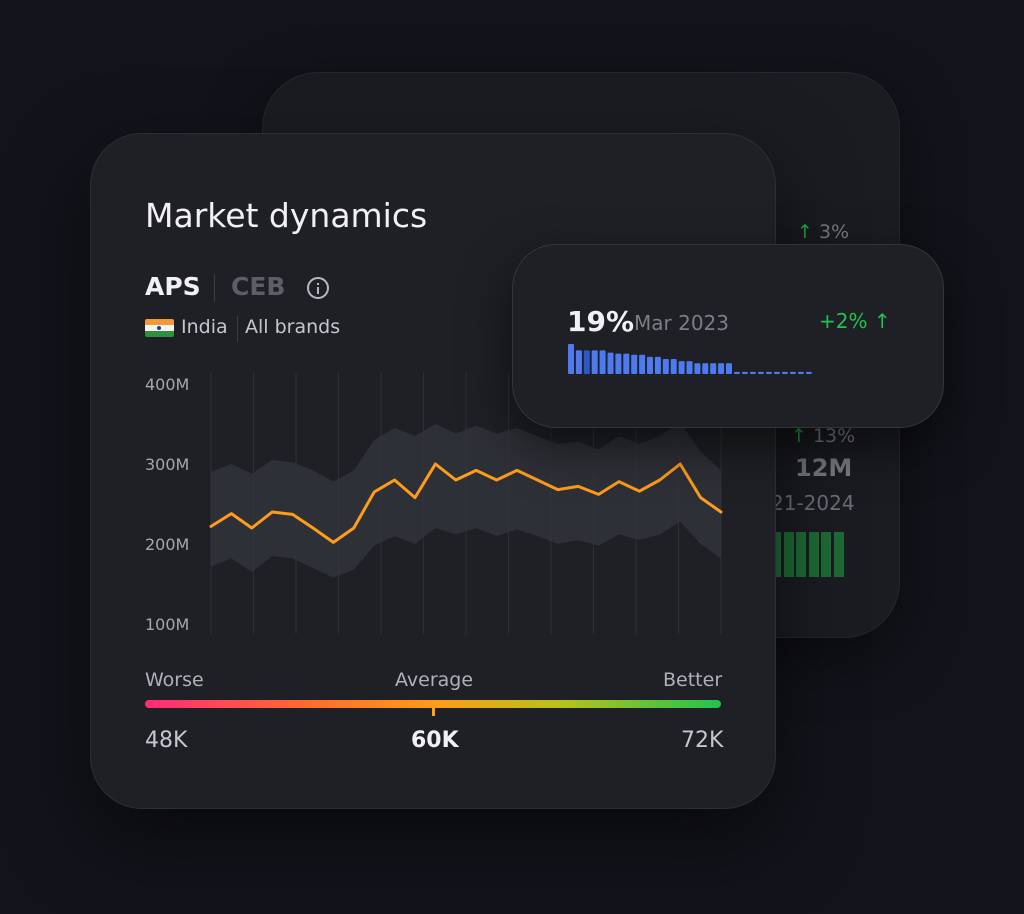 The width and height of the screenshot is (1024, 914). I want to click on y-tick-label: 300M, so click(167, 464).